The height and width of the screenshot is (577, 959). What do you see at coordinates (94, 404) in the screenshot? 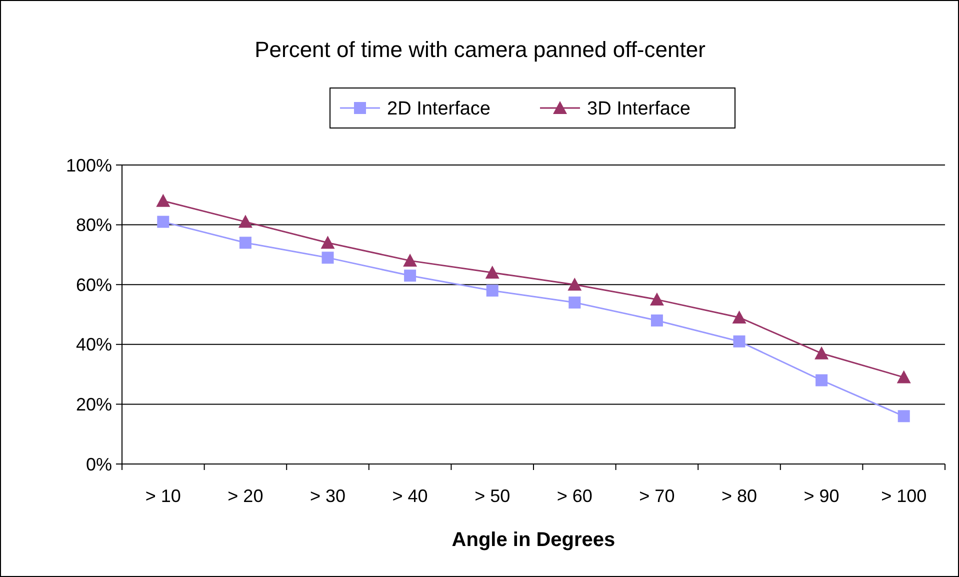
I see `y-tick-label: 20%` at bounding box center [94, 404].